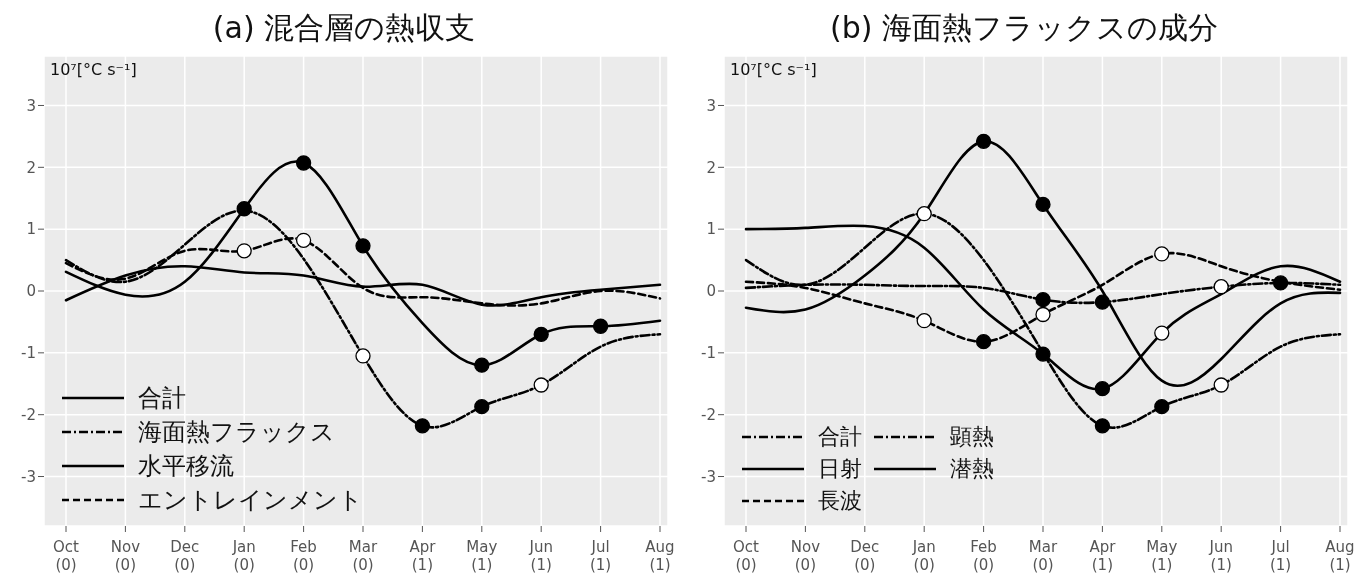  Describe the element at coordinates (236, 432) in the screenshot. I see `legend-label: 海面熱フラックス` at that location.